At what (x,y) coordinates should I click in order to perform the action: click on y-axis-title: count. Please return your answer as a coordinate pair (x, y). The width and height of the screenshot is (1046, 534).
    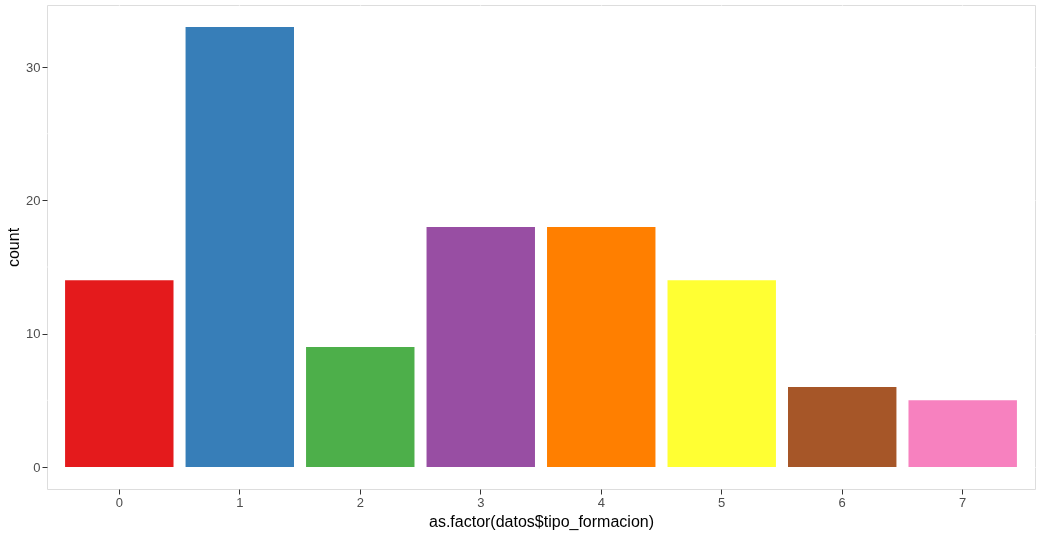
    Looking at the image, I should click on (14, 247).